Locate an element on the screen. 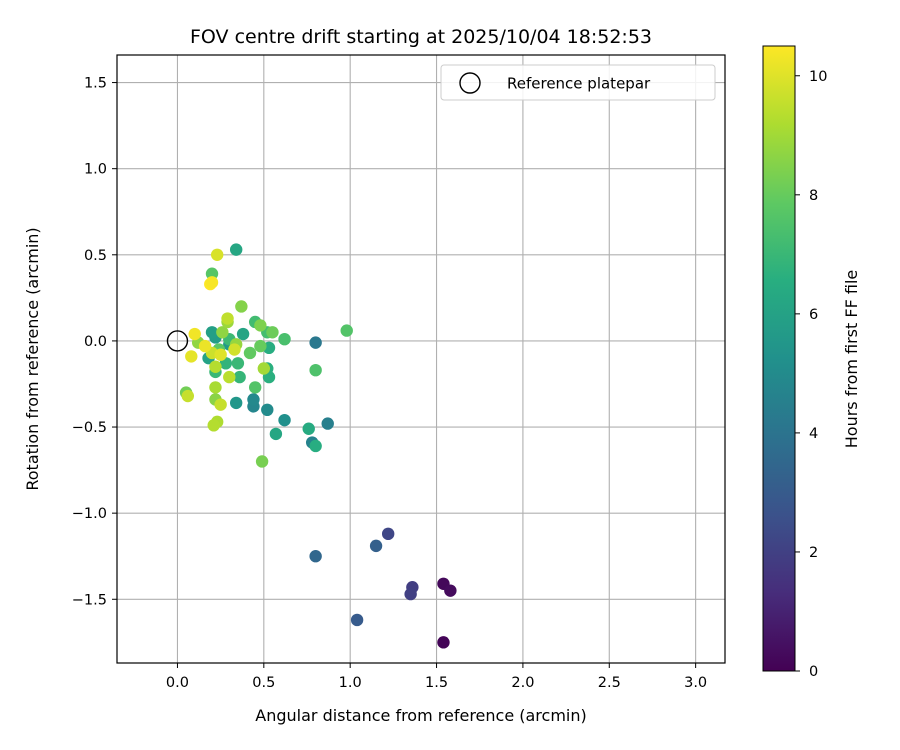  x-tick-label: 0.0 is located at coordinates (177, 683).